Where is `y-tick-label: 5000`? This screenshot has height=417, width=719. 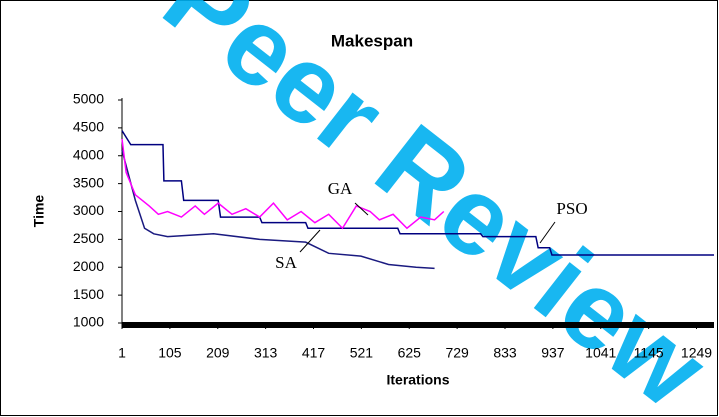 y-tick-label: 5000 is located at coordinates (88, 99).